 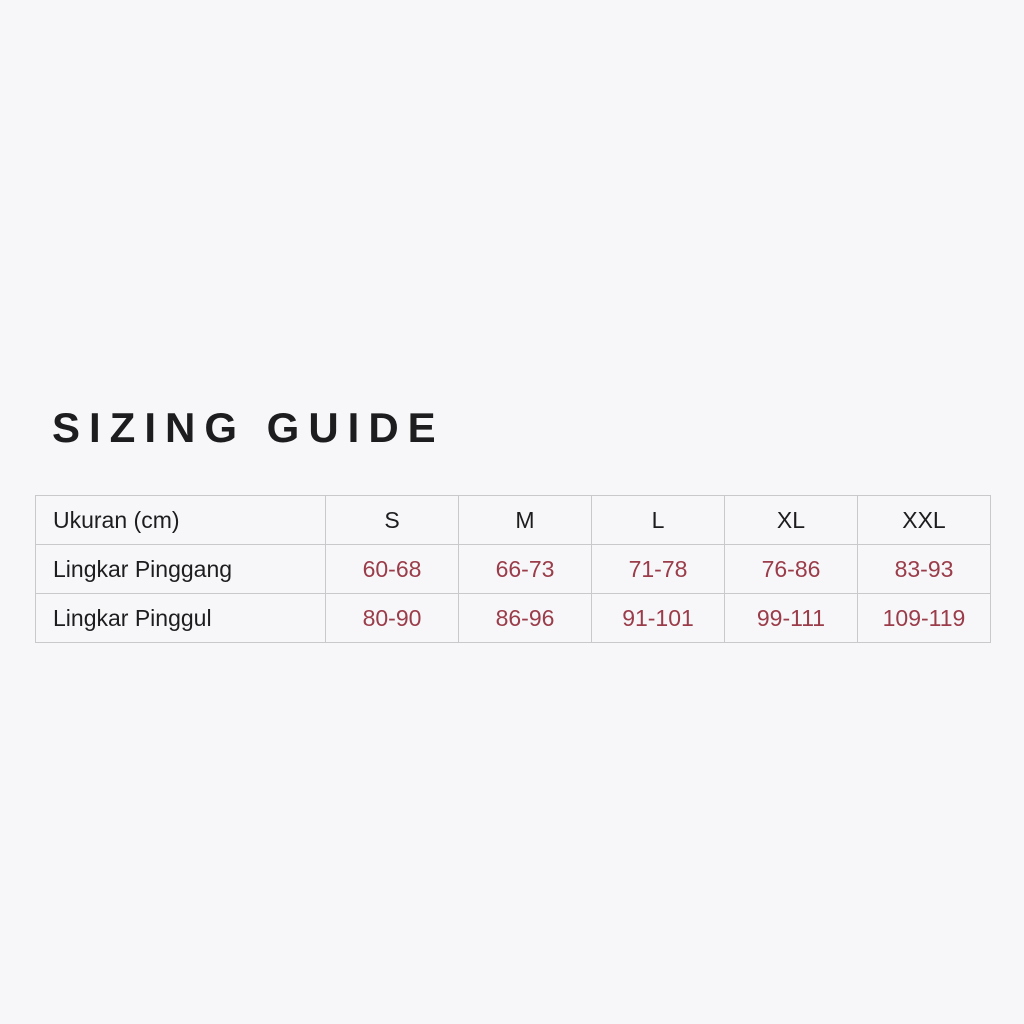 I want to click on header-cell: S, so click(x=392, y=520).